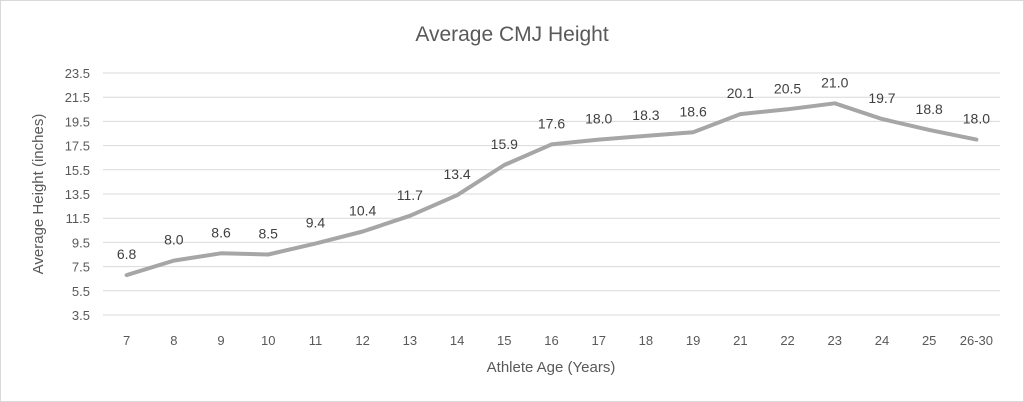  Describe the element at coordinates (78, 218) in the screenshot. I see `y-tick-label: 11.5` at that location.